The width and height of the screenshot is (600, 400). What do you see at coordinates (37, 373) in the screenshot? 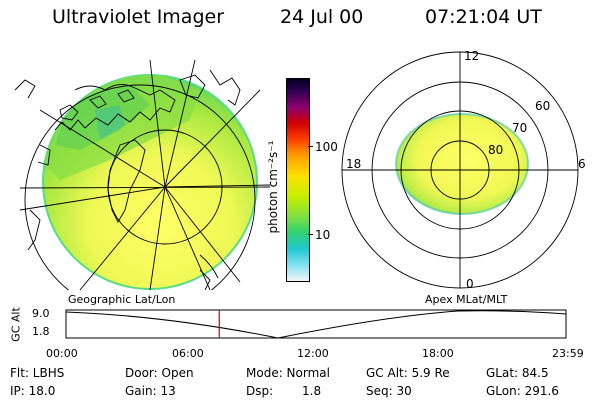
I see `filter-info: Flt: LBHS` at bounding box center [37, 373].